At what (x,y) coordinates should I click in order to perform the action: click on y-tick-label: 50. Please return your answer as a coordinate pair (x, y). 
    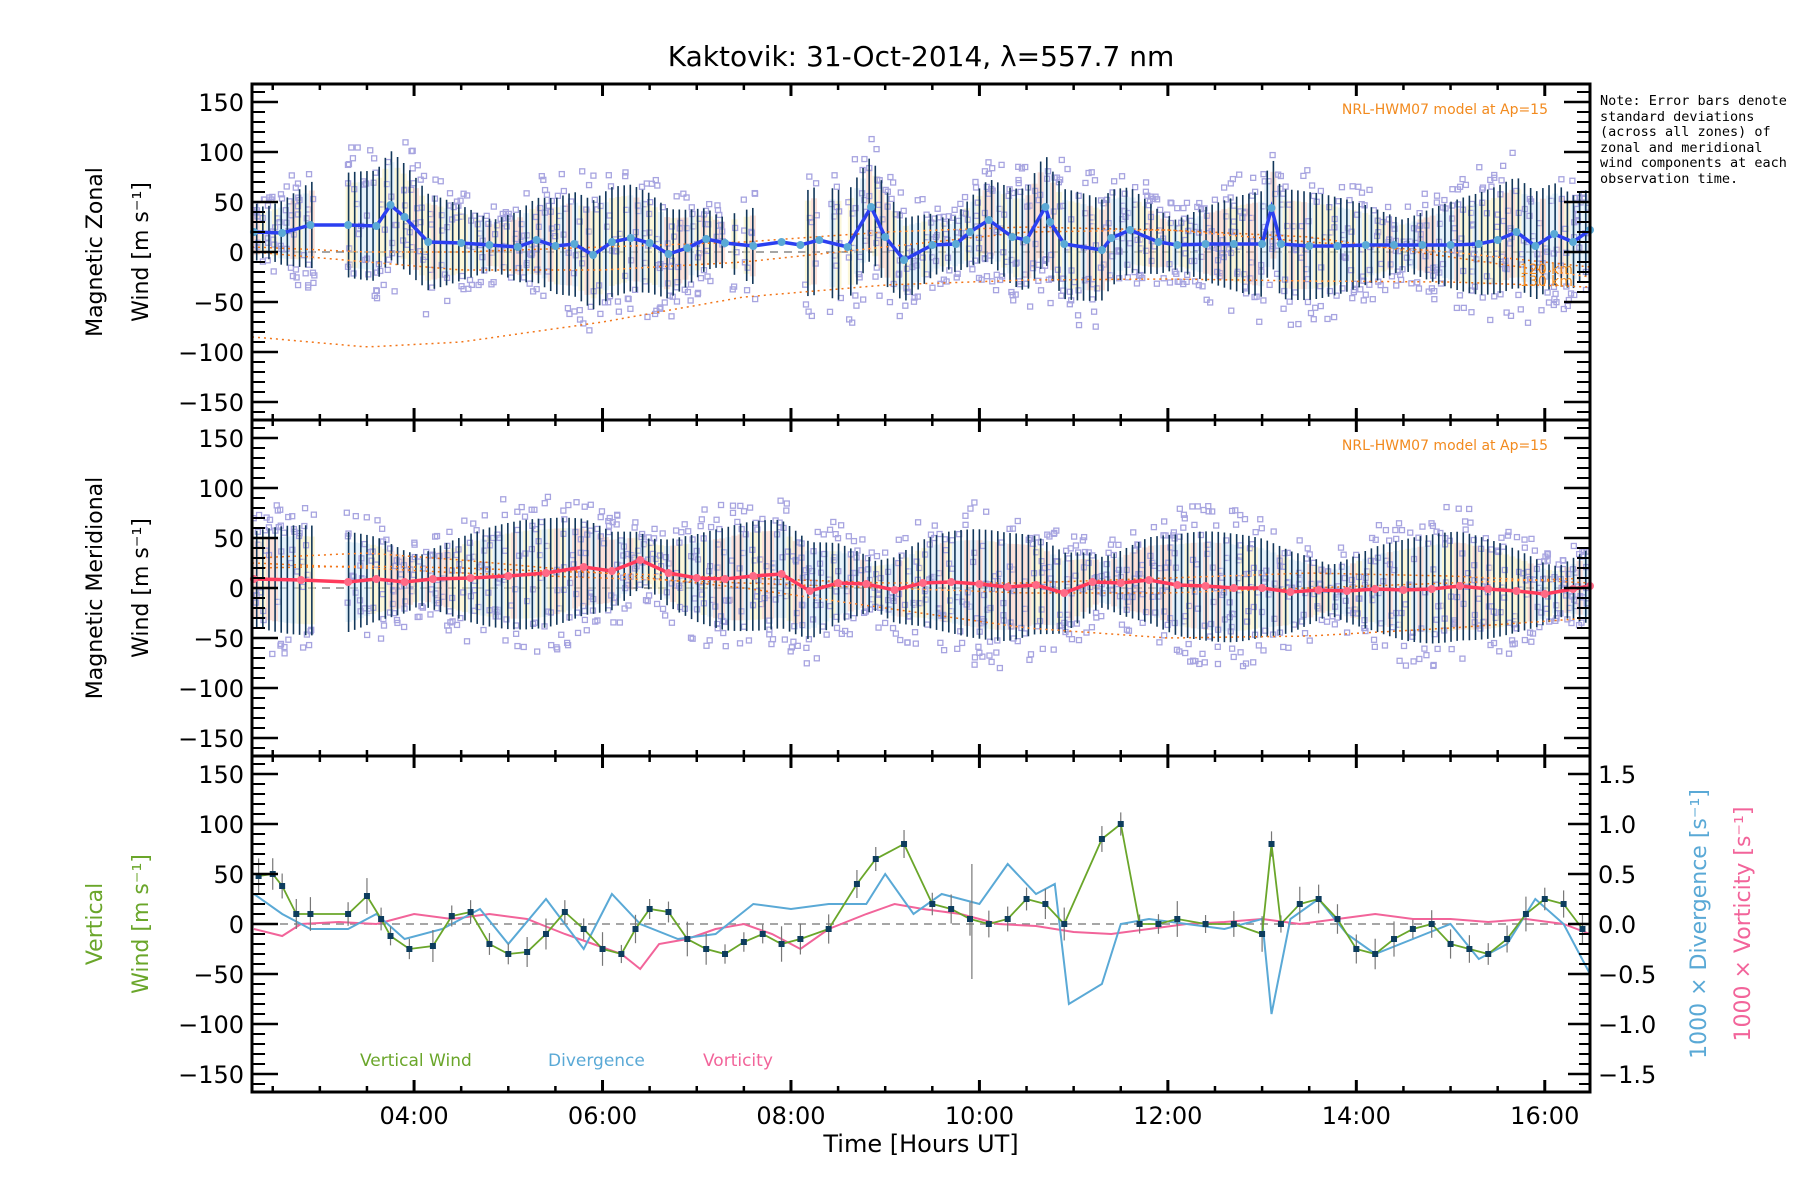
    Looking at the image, I should click on (228, 875).